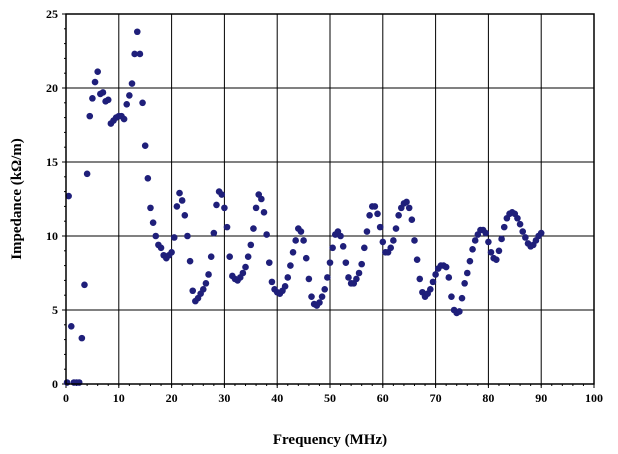 This screenshot has width=618, height=454. What do you see at coordinates (277, 398) in the screenshot?
I see `x-tick-label: 40` at bounding box center [277, 398].